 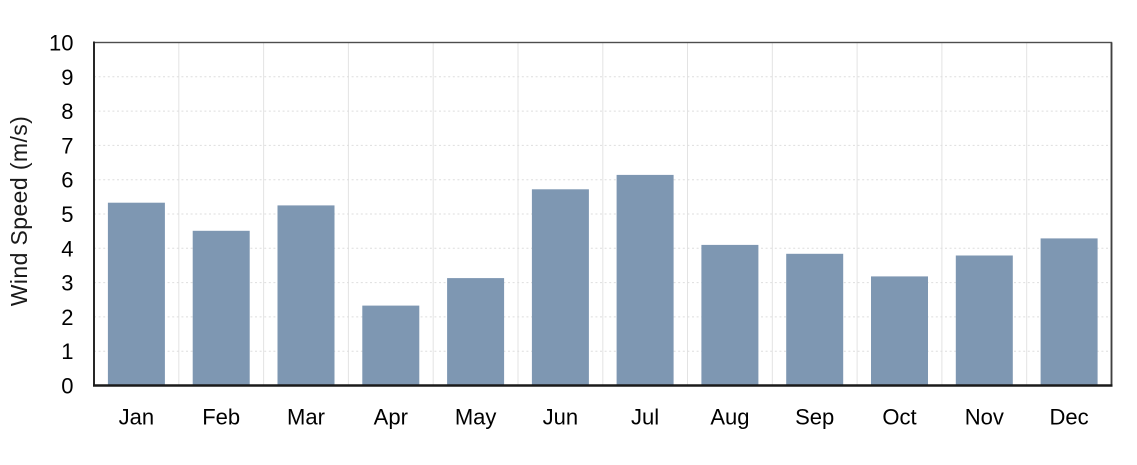 What do you see at coordinates (645, 417) in the screenshot?
I see `svg-text: Jul` at bounding box center [645, 417].